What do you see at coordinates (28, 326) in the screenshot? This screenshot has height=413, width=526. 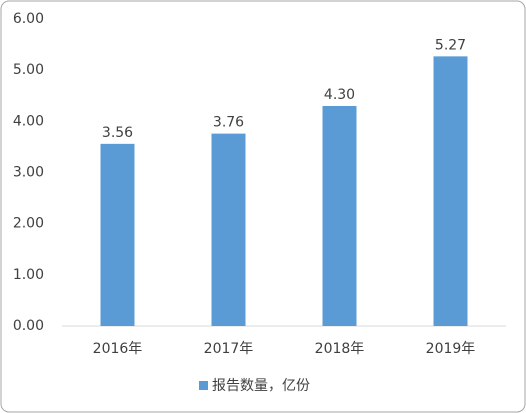 I see `y-tick-label: 0.00` at bounding box center [28, 326].